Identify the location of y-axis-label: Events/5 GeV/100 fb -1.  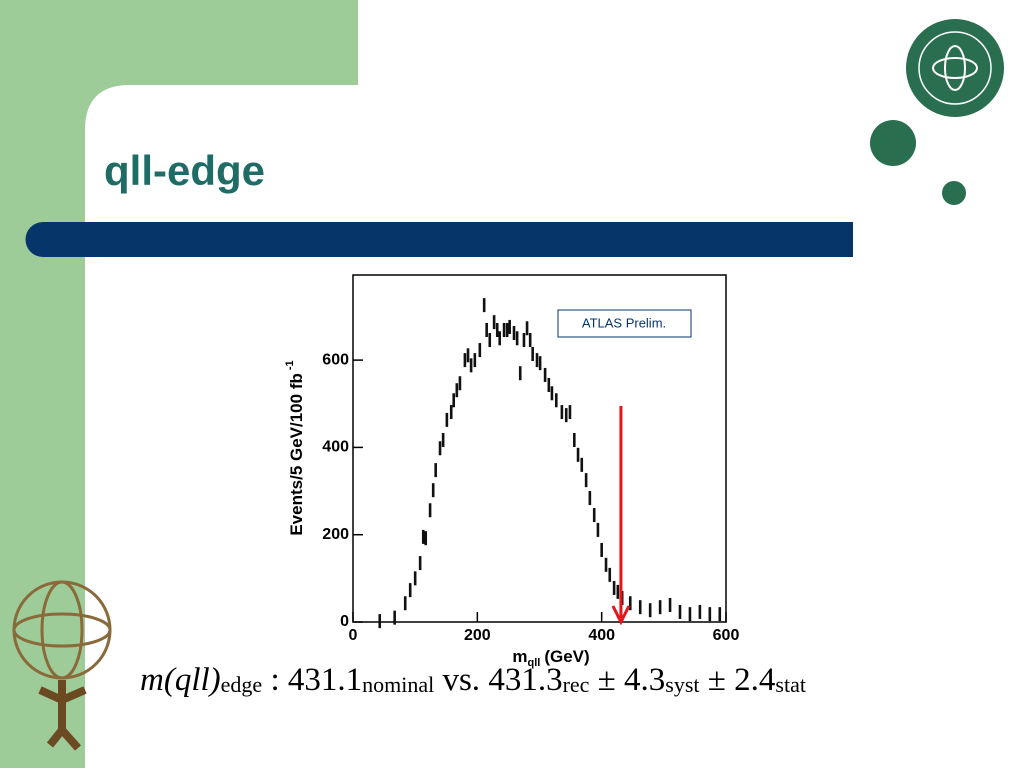
(295, 447).